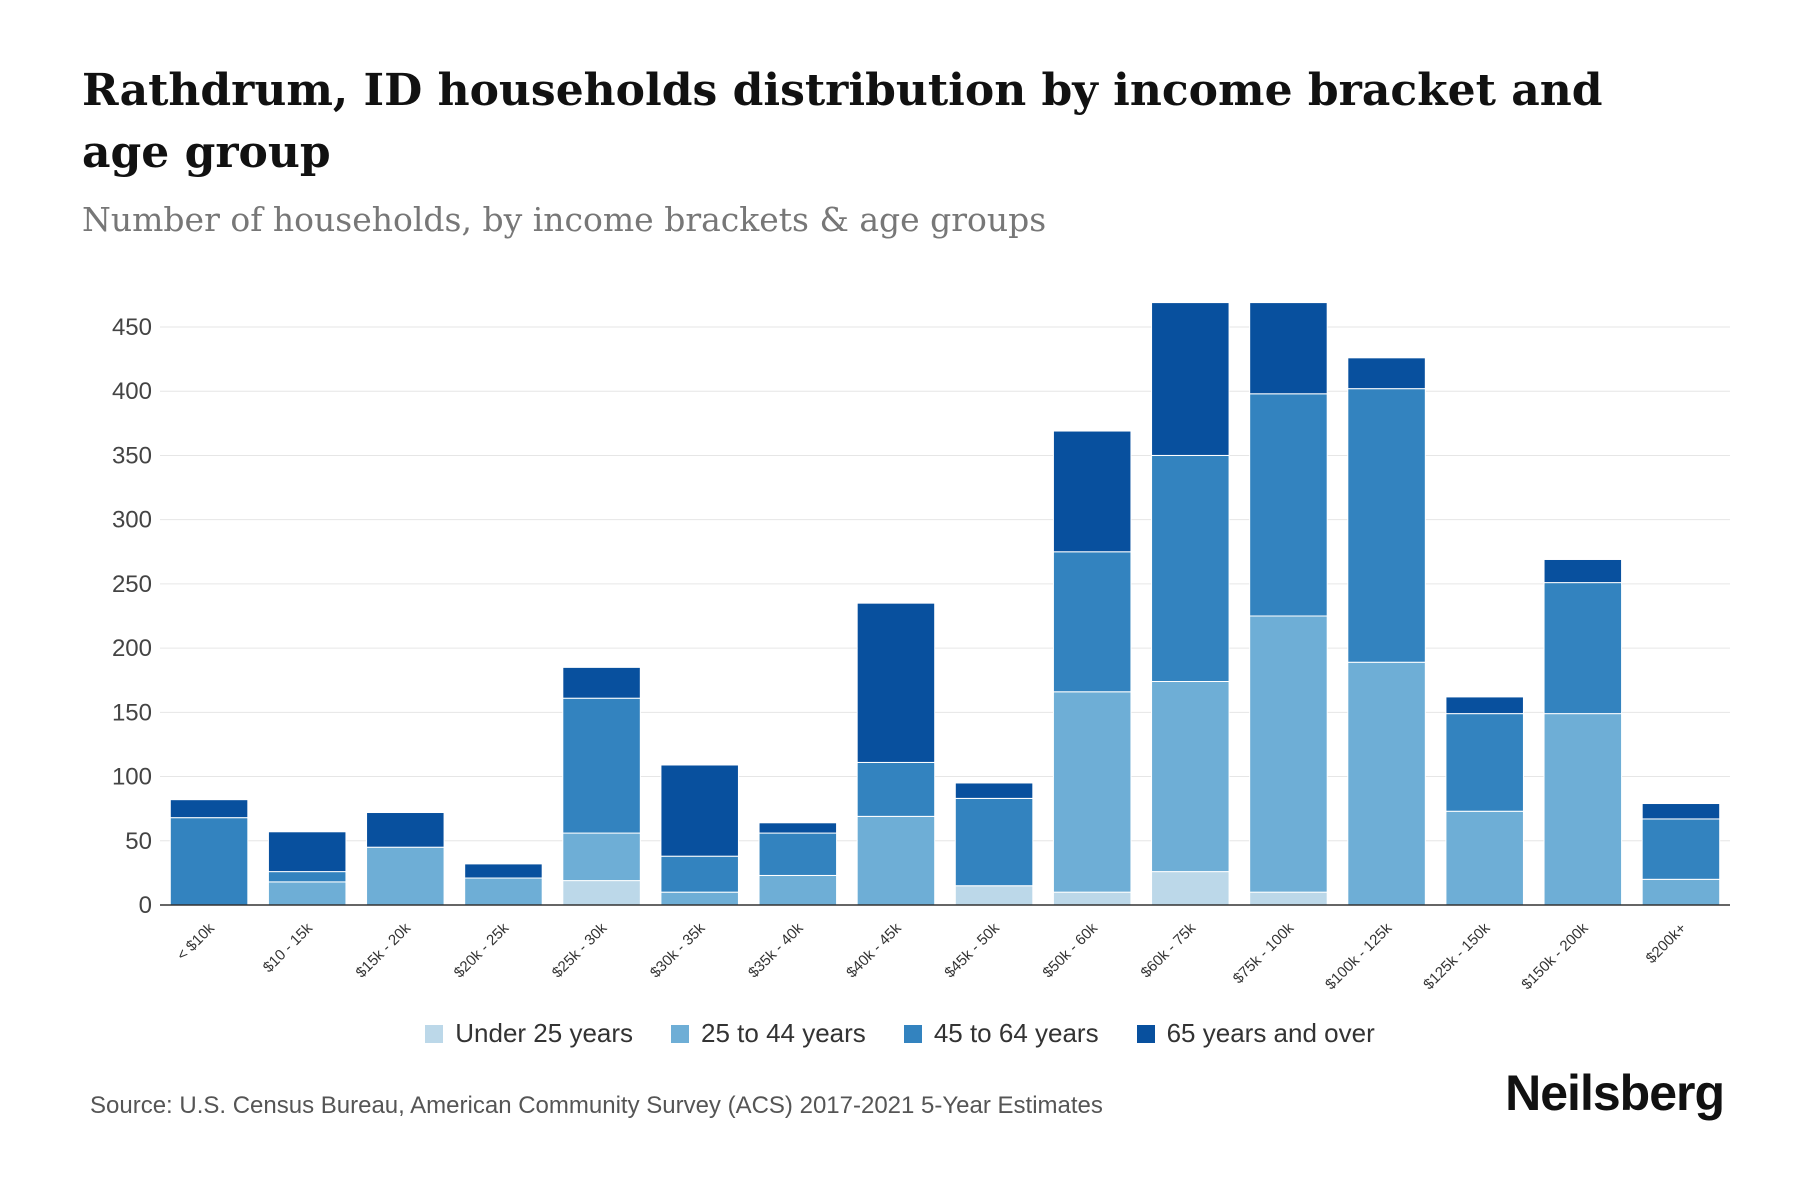 The image size is (1800, 1200). I want to click on legend-item: 45 to 64 years, so click(1001, 1033).